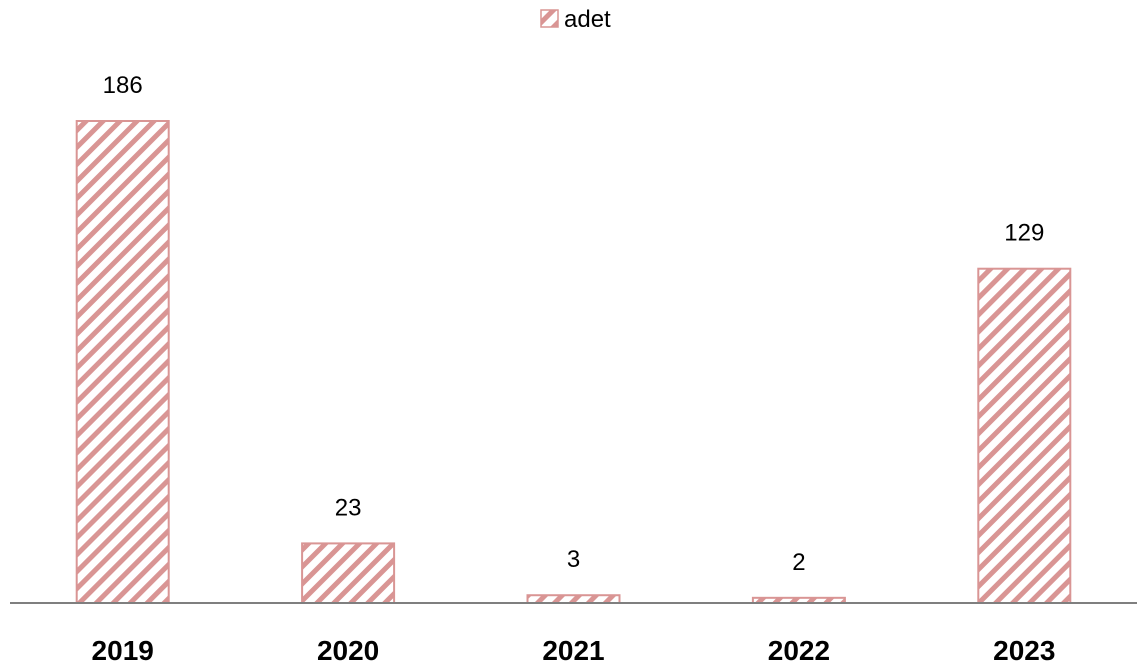 This screenshot has height=670, width=1137. I want to click on legend: adet, so click(575, 19).